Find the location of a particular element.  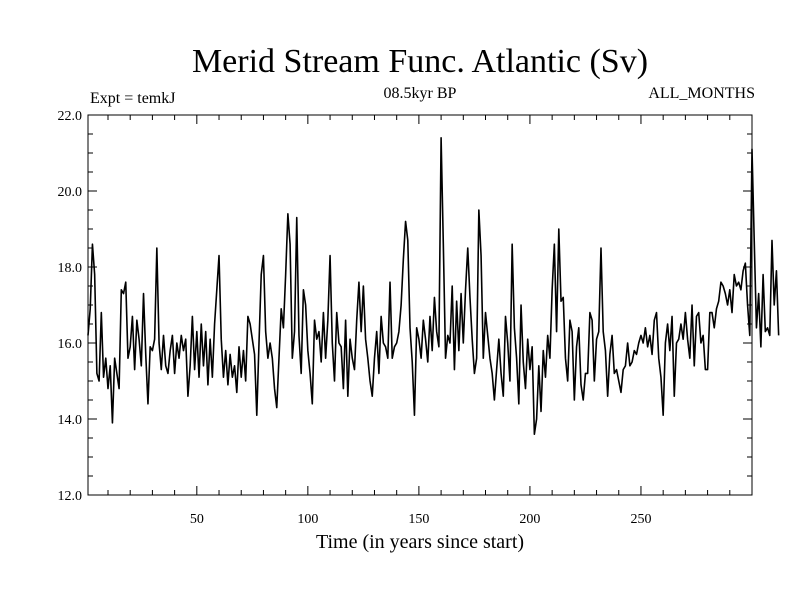

x-tick-label: 100 is located at coordinates (307, 519).